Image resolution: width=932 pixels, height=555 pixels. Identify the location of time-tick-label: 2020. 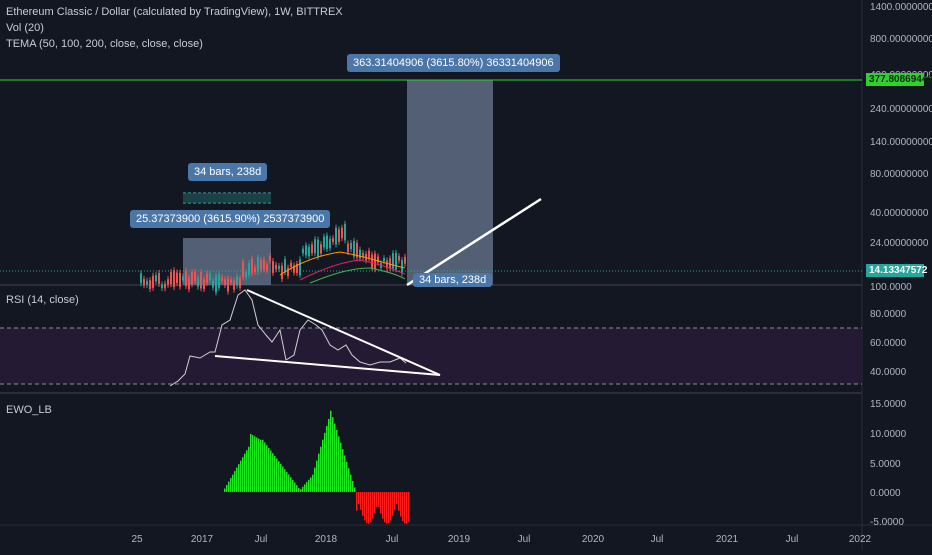
(593, 539).